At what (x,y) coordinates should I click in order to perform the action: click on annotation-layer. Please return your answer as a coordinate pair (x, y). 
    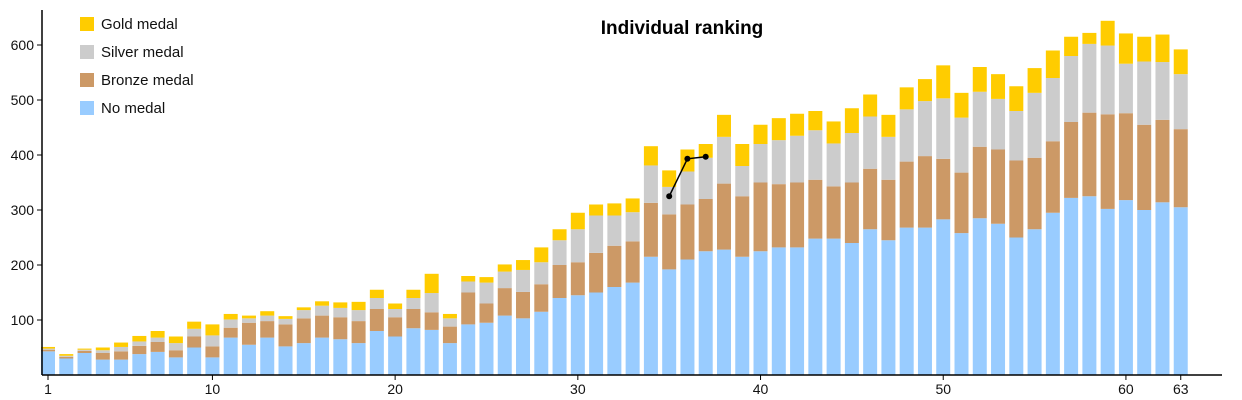
    Looking at the image, I should click on (687, 176).